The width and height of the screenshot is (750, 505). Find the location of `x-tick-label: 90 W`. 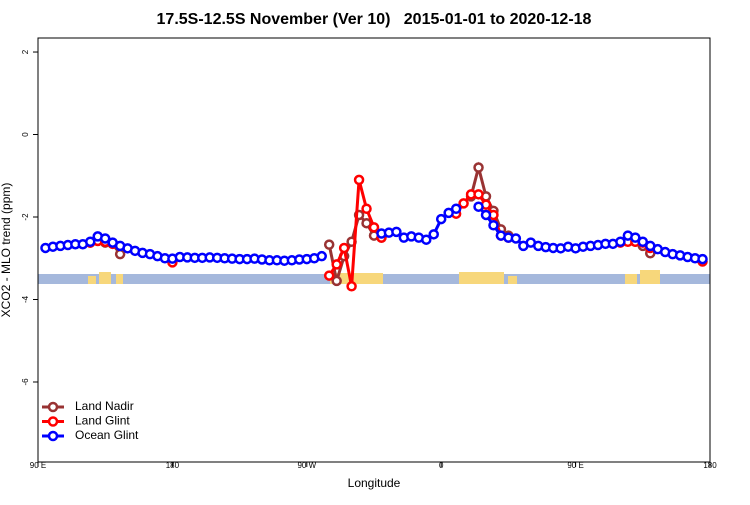

x-tick-label: 90 W is located at coordinates (306, 465).